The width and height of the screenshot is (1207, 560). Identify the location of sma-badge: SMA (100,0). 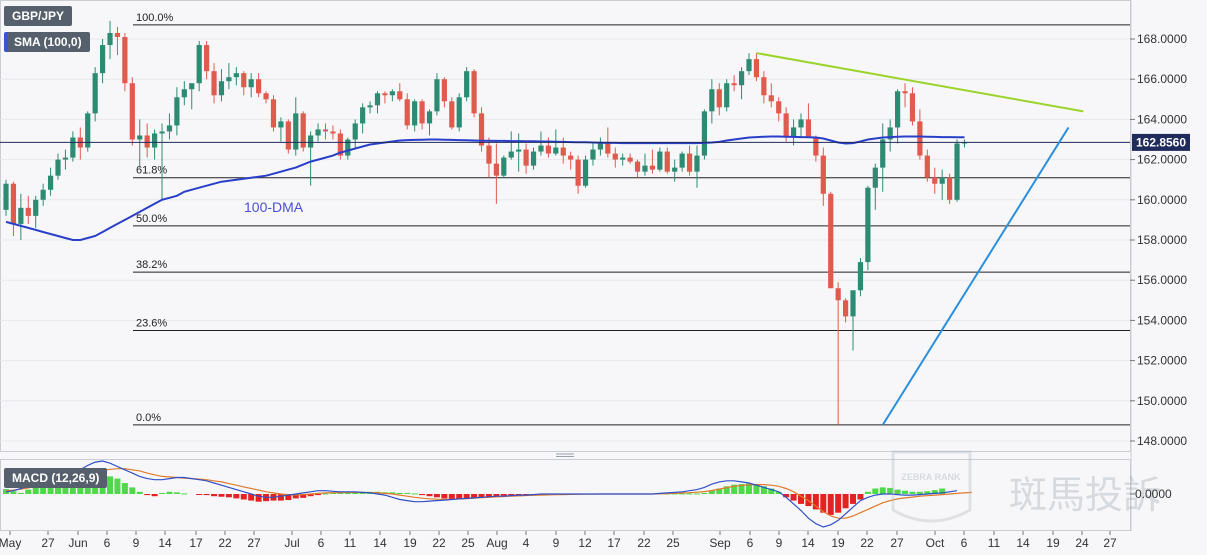
(47, 42).